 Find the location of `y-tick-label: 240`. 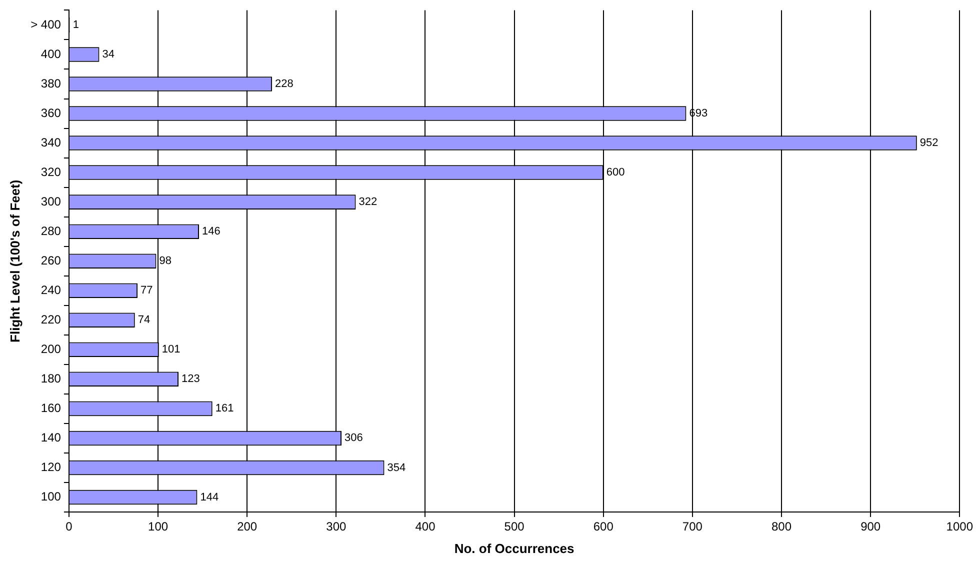

y-tick-label: 240 is located at coordinates (51, 289).